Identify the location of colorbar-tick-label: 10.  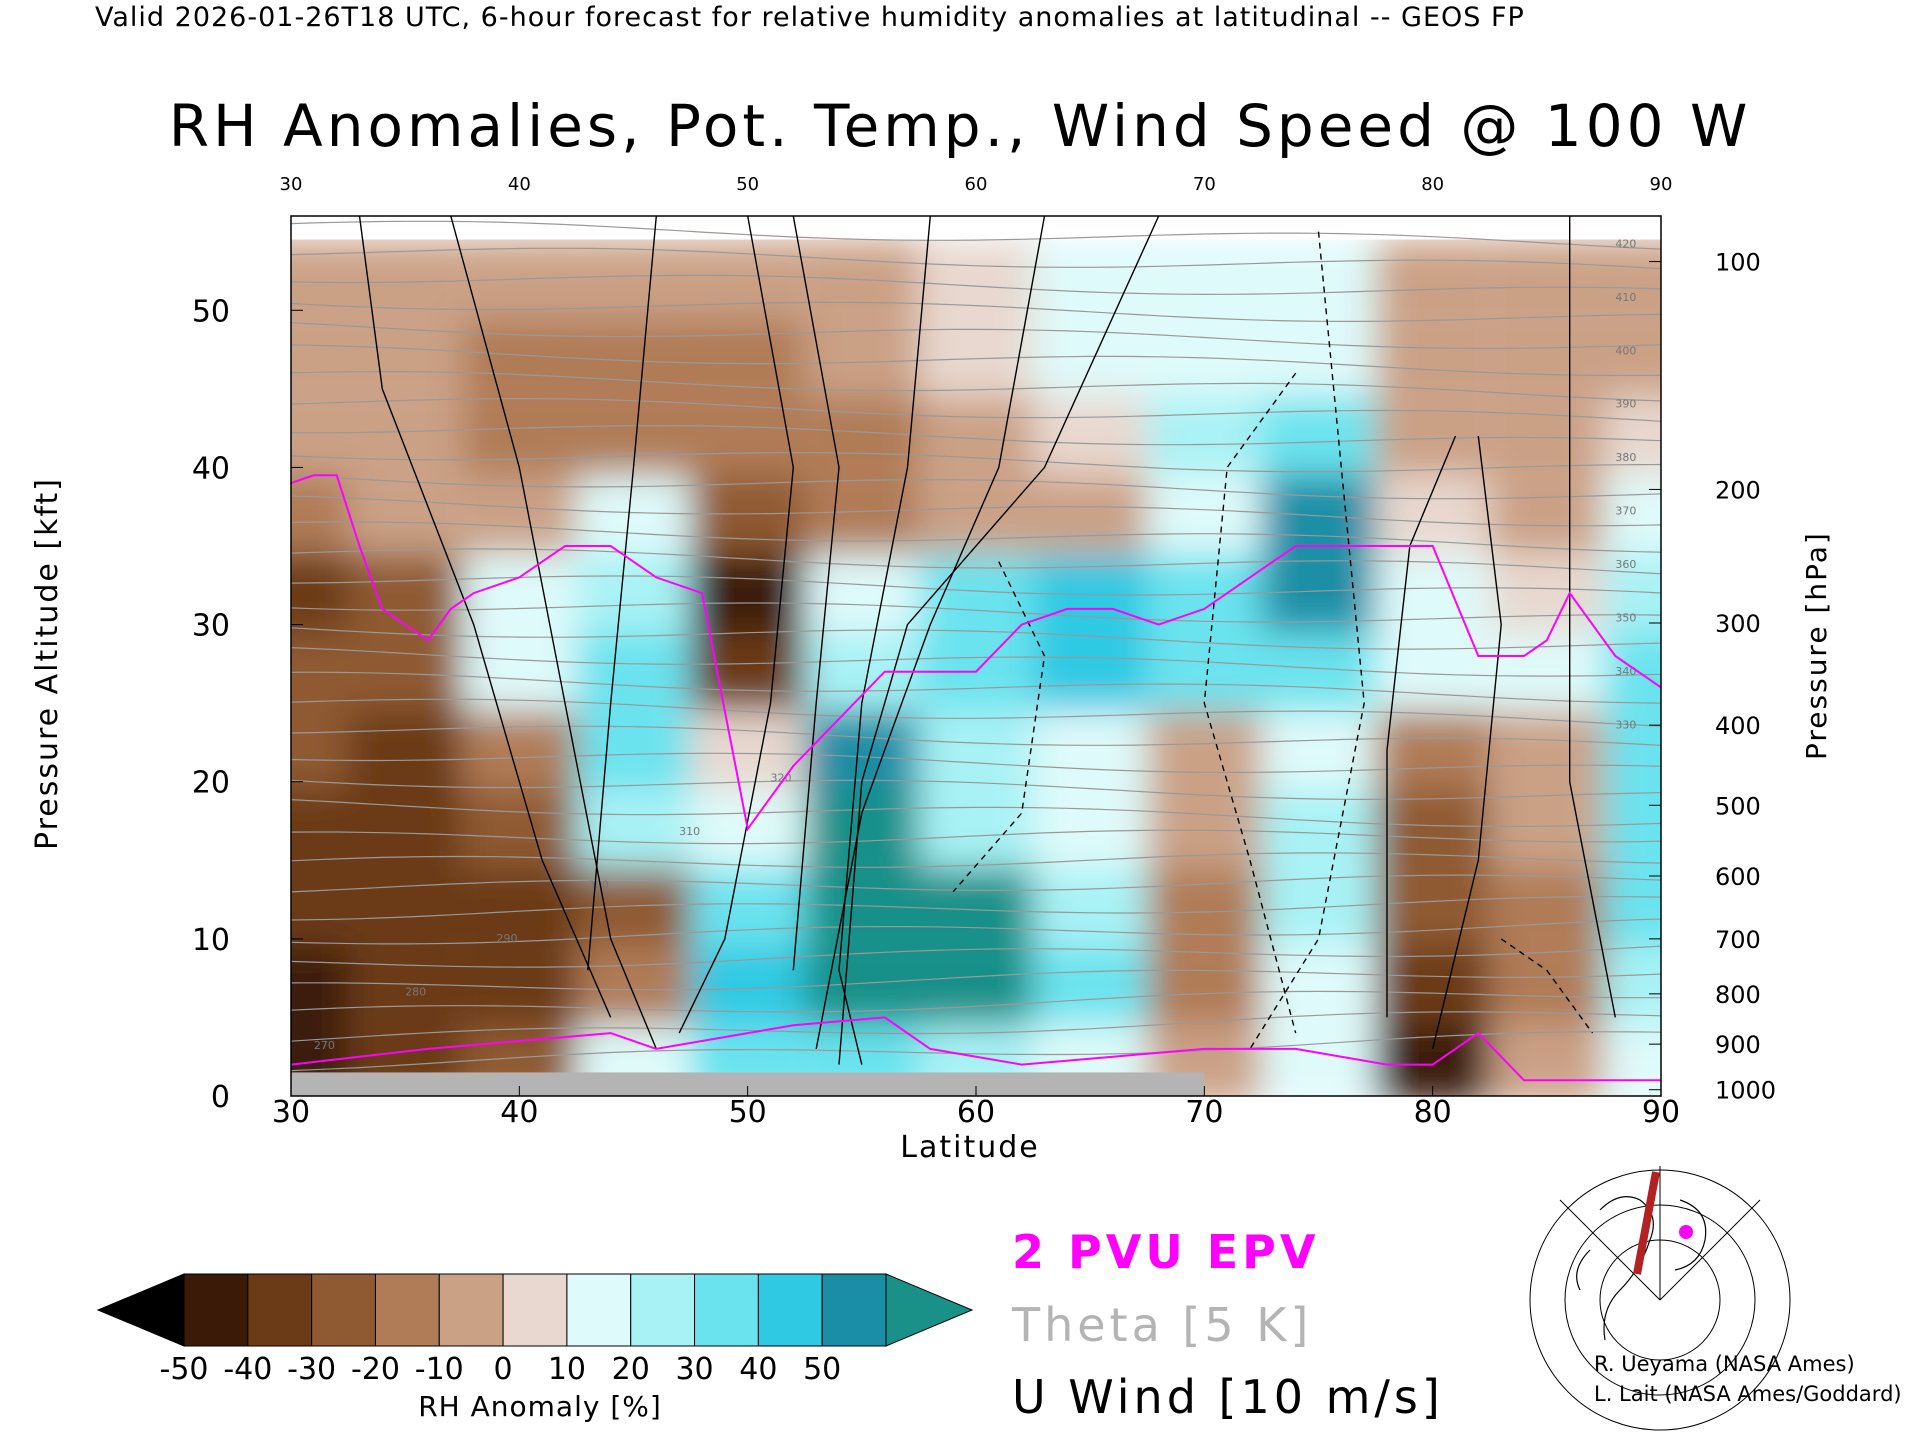
(566, 1369).